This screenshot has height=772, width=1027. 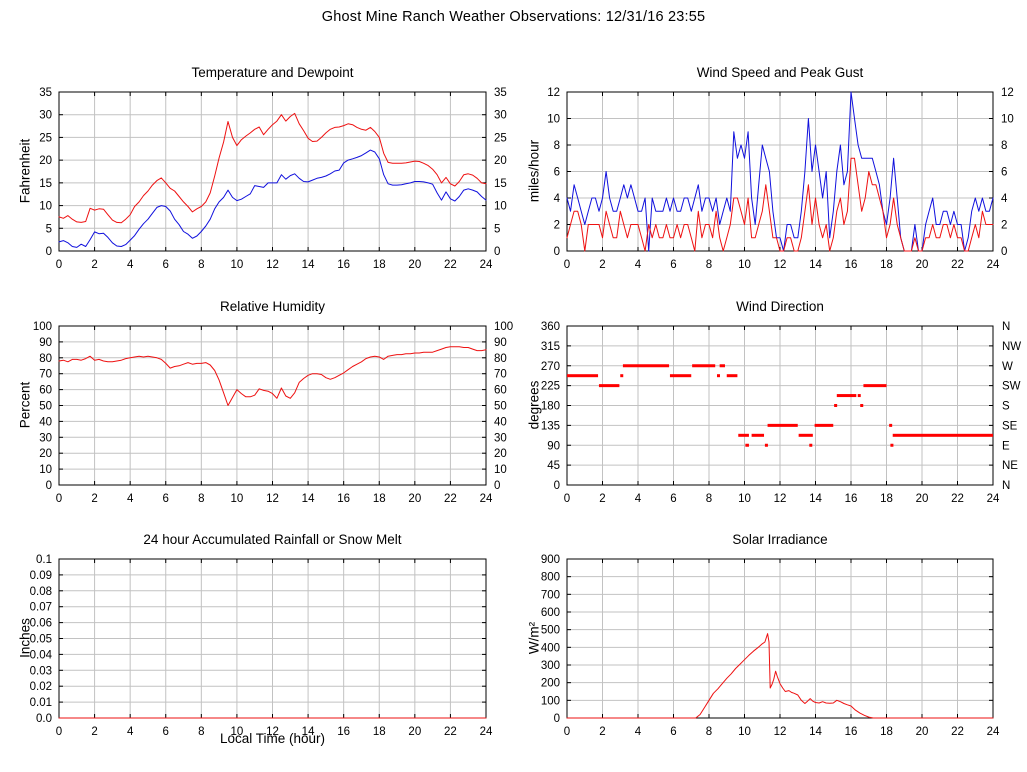 What do you see at coordinates (272, 198) in the screenshot?
I see `dewpoint-line` at bounding box center [272, 198].